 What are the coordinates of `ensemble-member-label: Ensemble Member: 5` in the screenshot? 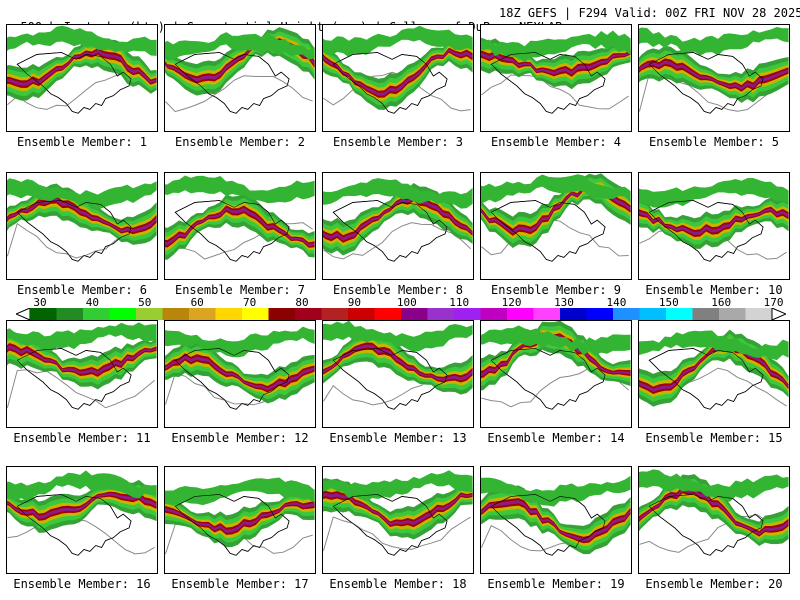 It's located at (714, 142).